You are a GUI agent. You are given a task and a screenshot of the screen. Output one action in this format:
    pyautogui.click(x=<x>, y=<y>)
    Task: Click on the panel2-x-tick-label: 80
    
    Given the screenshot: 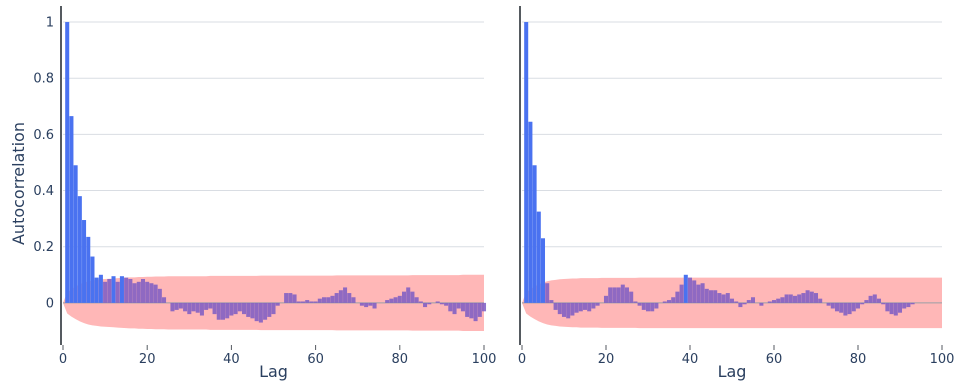 What is the action you would take?
    pyautogui.click(x=858, y=359)
    